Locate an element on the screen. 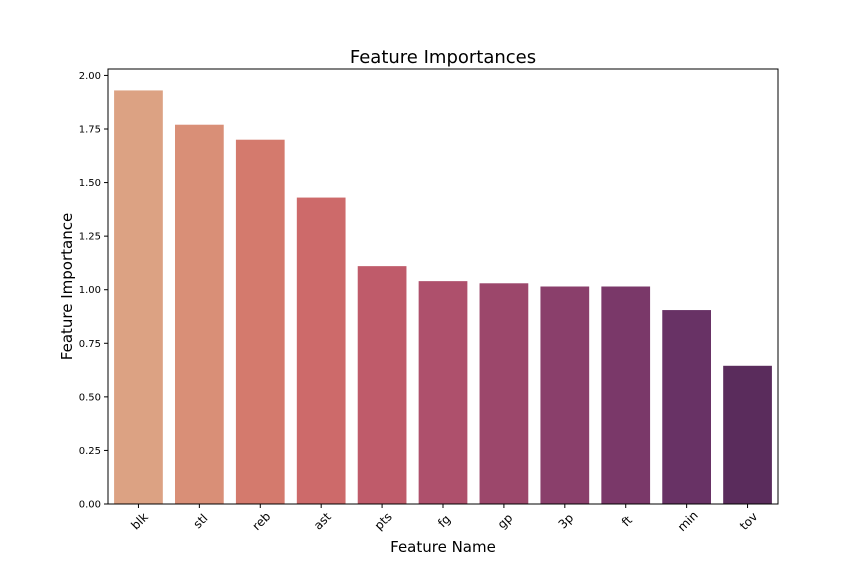 The width and height of the screenshot is (864, 576). x-tick-label-ft: ft is located at coordinates (627, 521).